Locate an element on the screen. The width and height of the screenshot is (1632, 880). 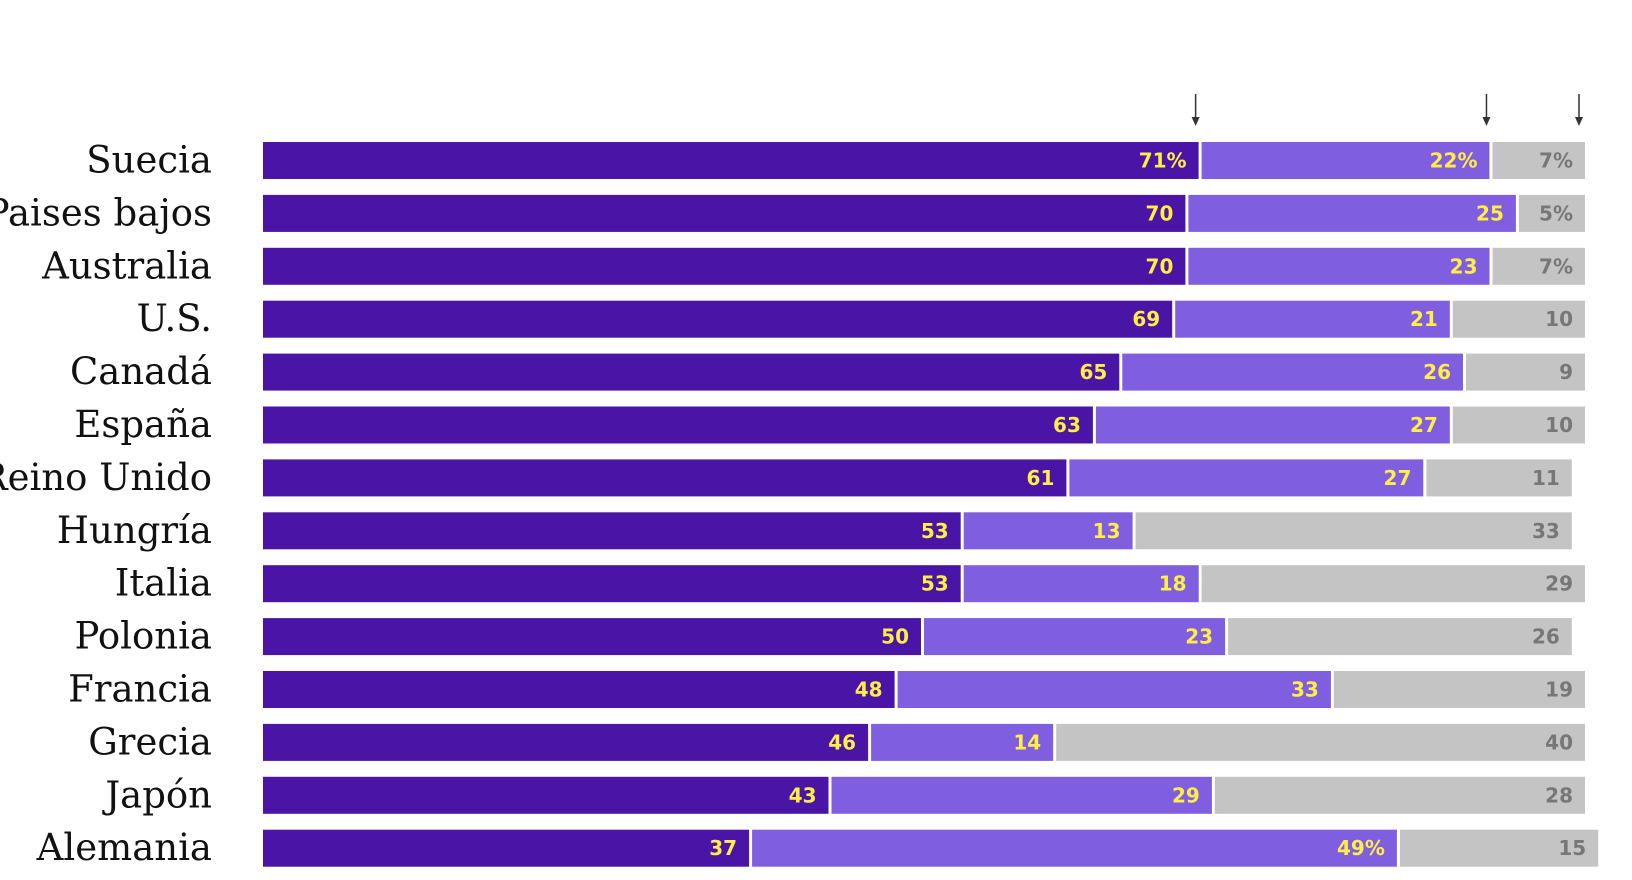
value-label: 18 is located at coordinates (1173, 584).